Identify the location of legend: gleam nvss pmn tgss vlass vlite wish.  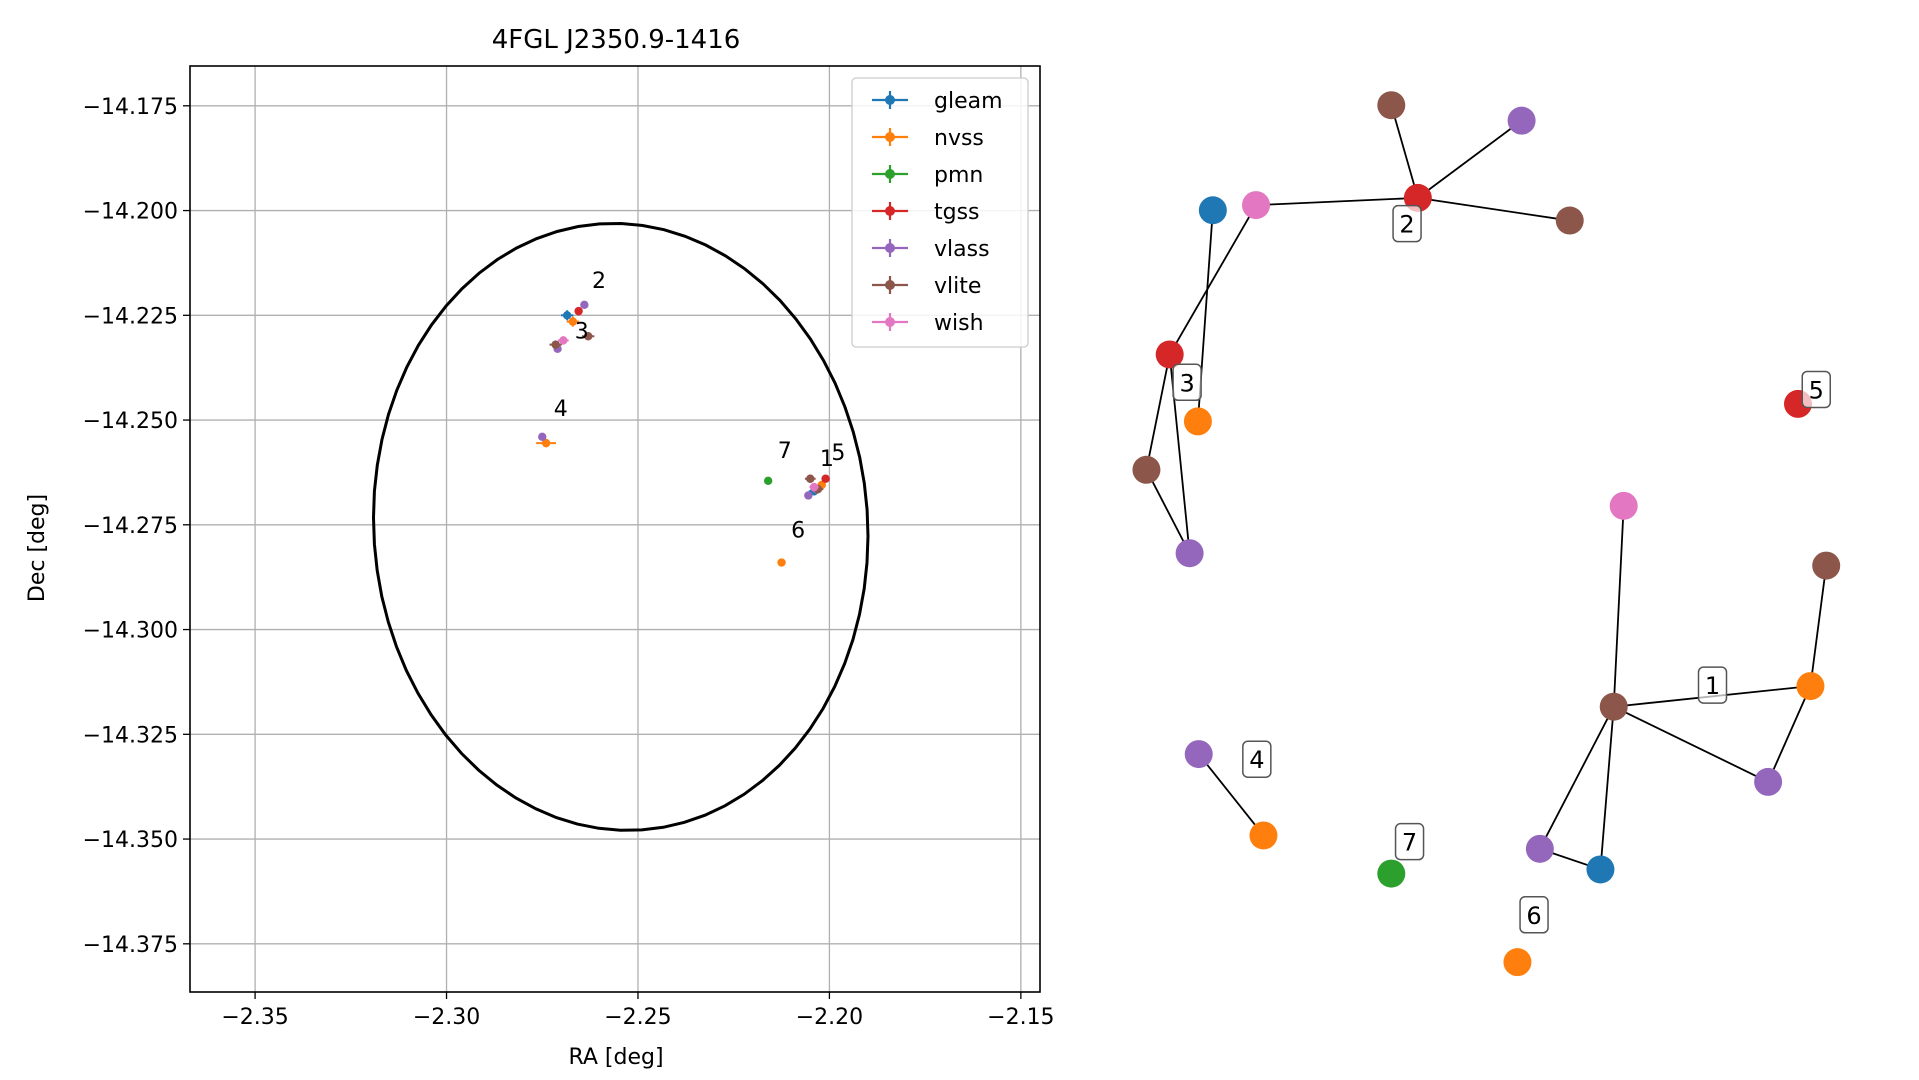
(940, 212).